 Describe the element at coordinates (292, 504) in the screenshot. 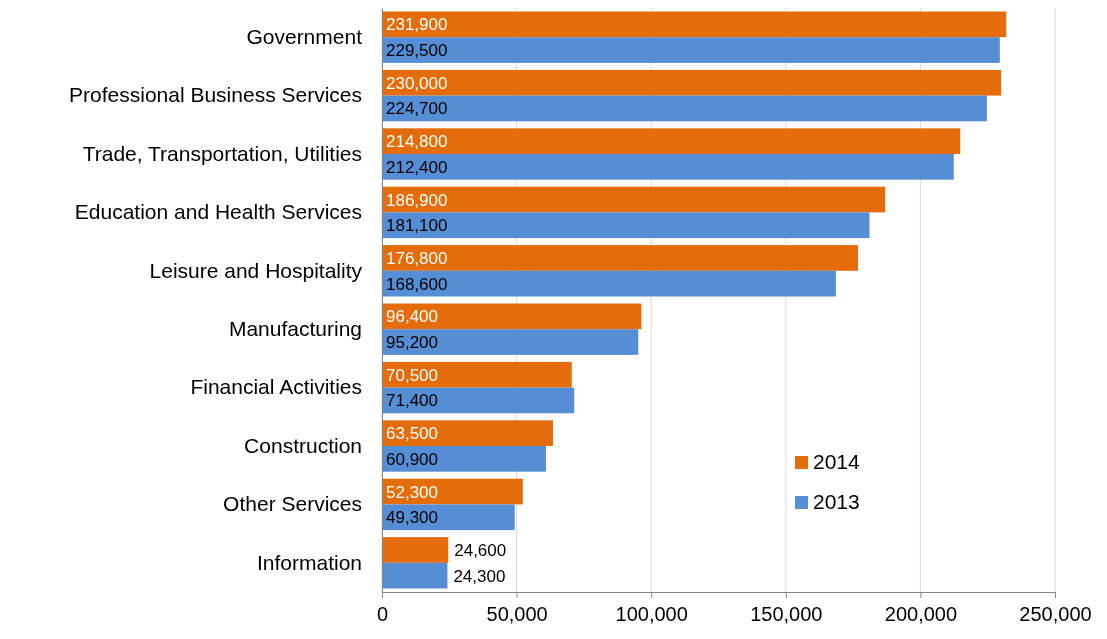

I see `y-tick-label: Other Services` at that location.